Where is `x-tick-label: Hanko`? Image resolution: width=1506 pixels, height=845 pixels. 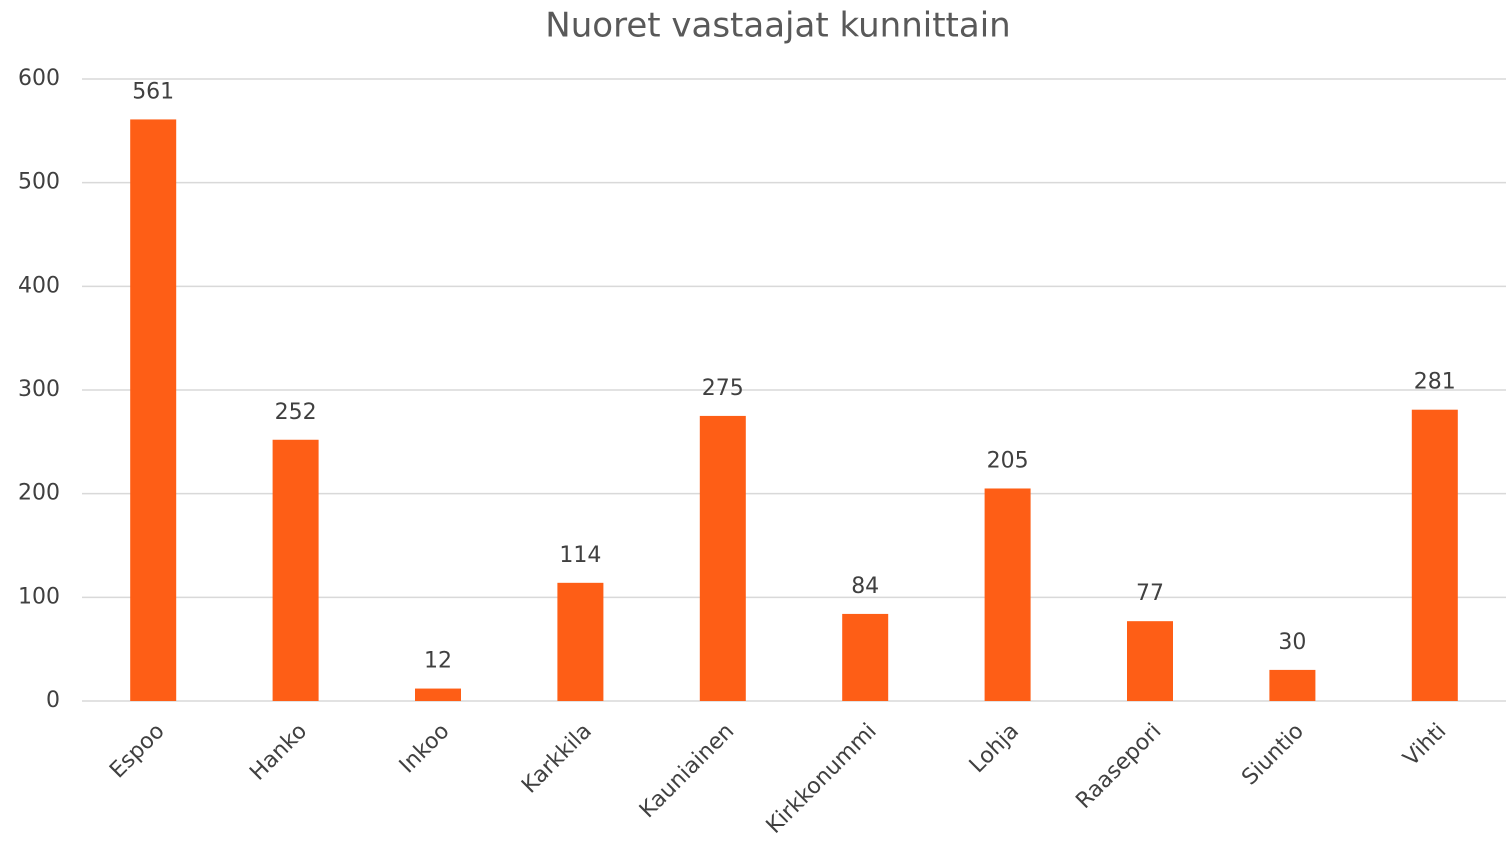
x-tick-label: Hanko is located at coordinates (278, 752).